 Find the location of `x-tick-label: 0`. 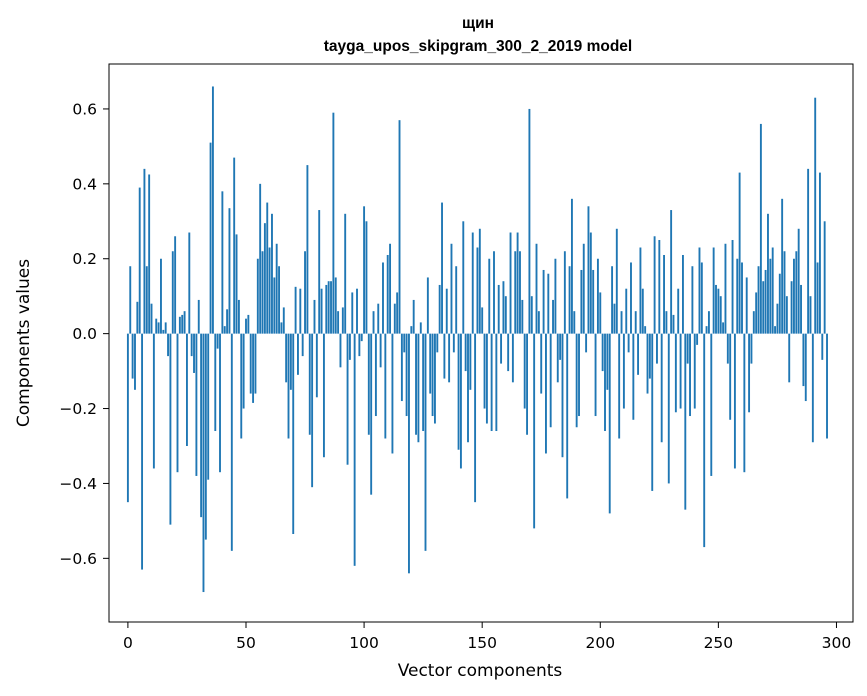

x-tick-label: 0 is located at coordinates (128, 643).